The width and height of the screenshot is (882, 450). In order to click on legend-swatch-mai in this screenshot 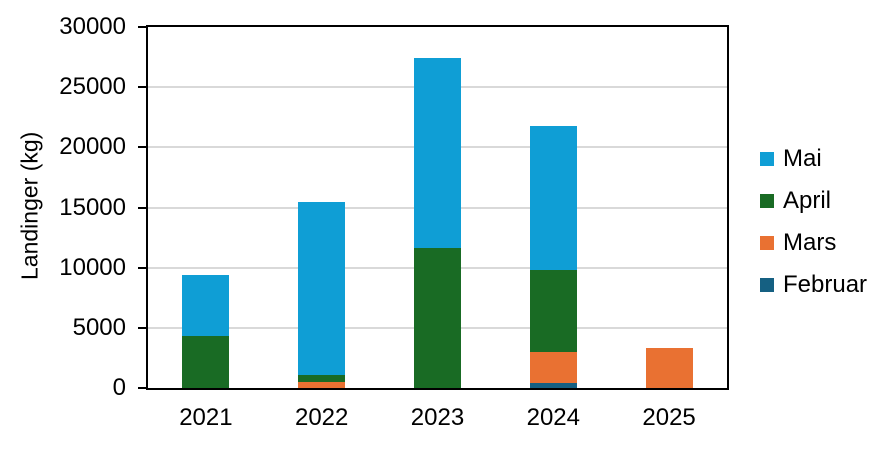, I will do `click(767, 159)`.